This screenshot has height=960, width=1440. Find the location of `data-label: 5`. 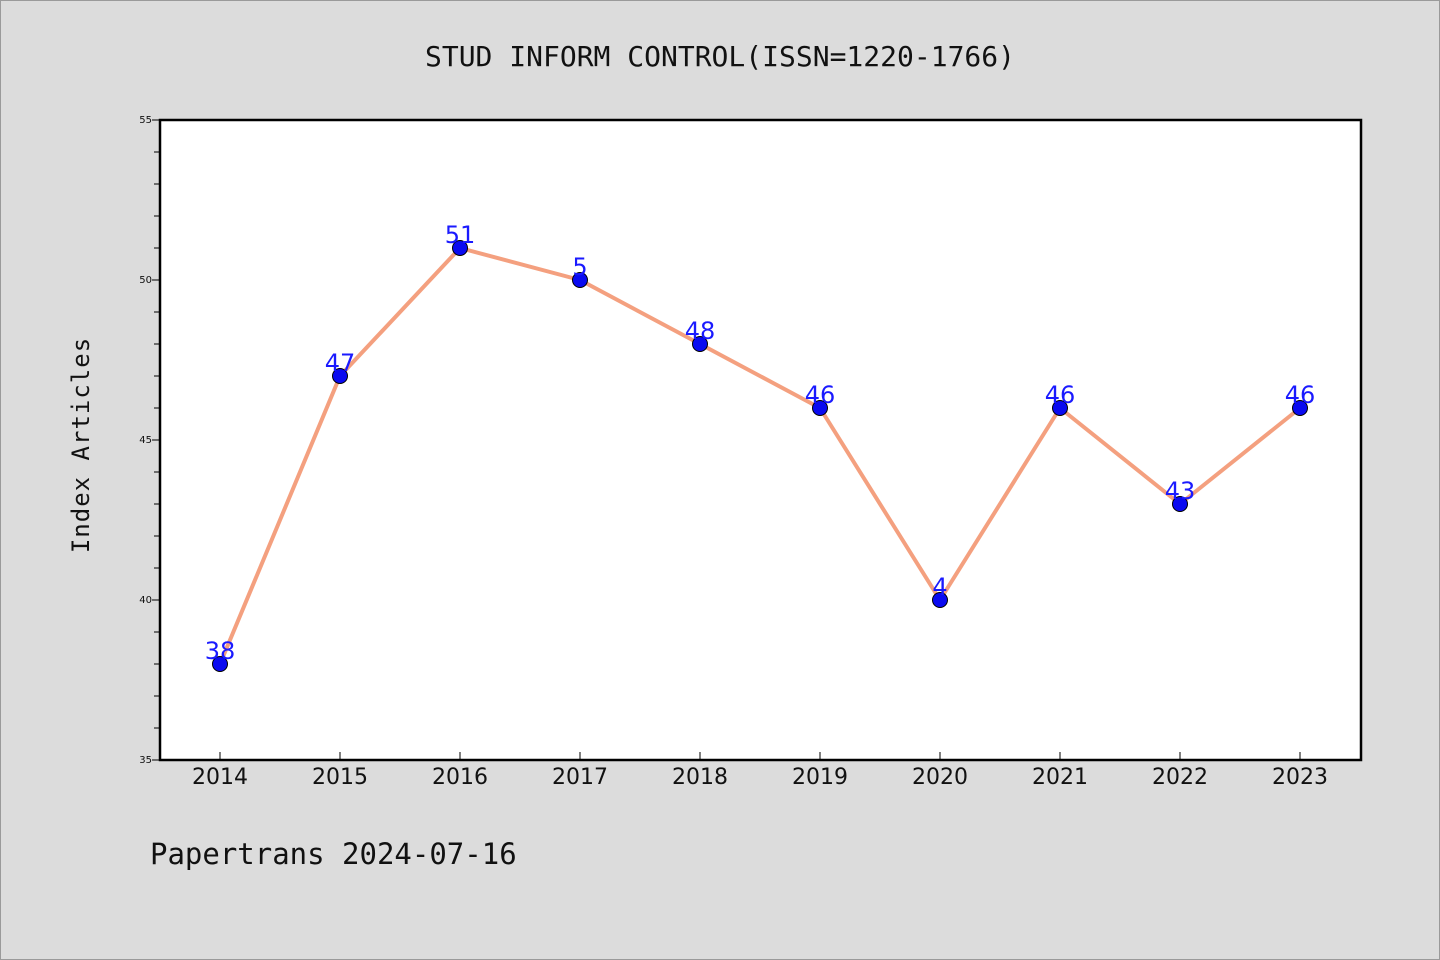

data-label: 5 is located at coordinates (579, 267).